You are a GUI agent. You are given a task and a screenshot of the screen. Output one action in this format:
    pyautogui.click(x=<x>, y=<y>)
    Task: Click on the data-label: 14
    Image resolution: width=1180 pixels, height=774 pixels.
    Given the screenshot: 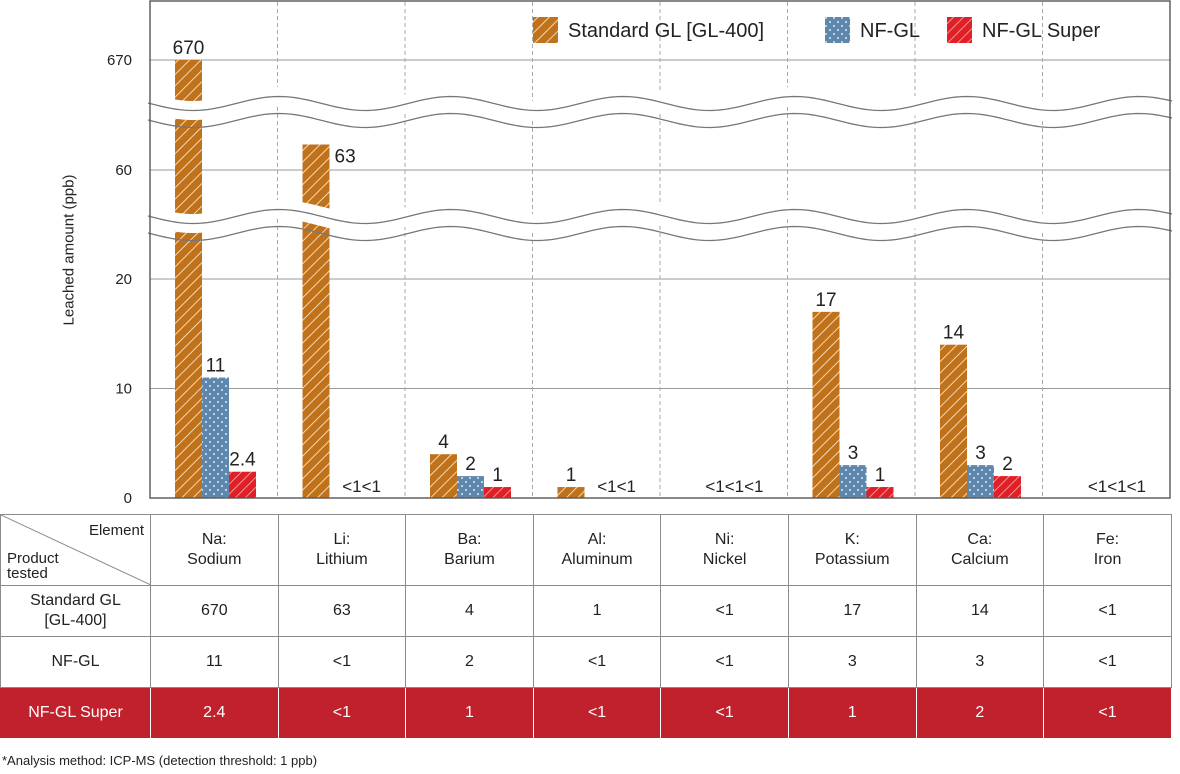 What is the action you would take?
    pyautogui.click(x=954, y=333)
    